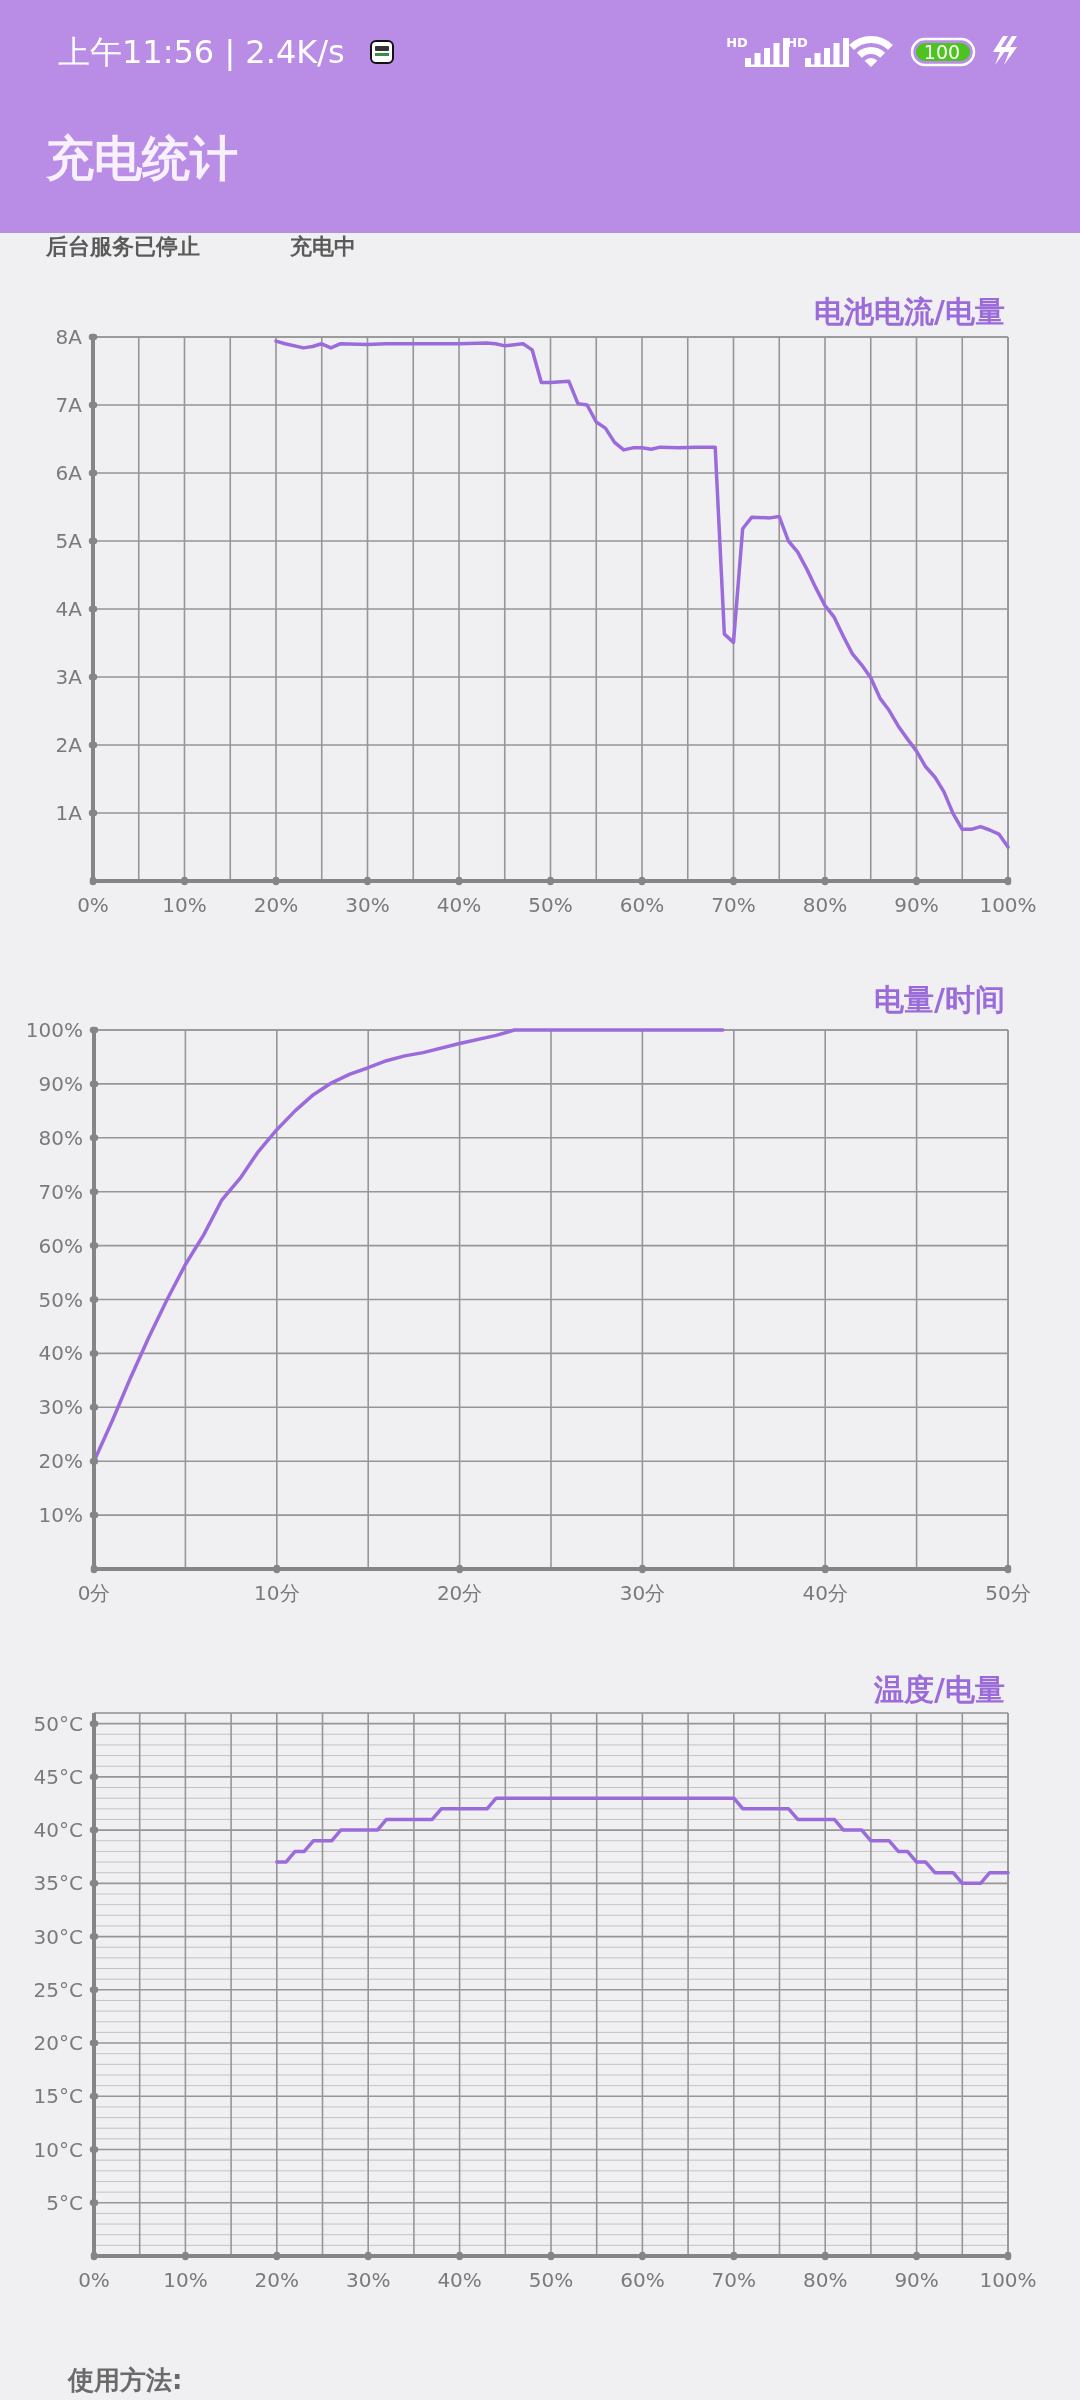 The image size is (1080, 2400). Describe the element at coordinates (642, 1593) in the screenshot. I see `x-tick-label: 30分` at that location.